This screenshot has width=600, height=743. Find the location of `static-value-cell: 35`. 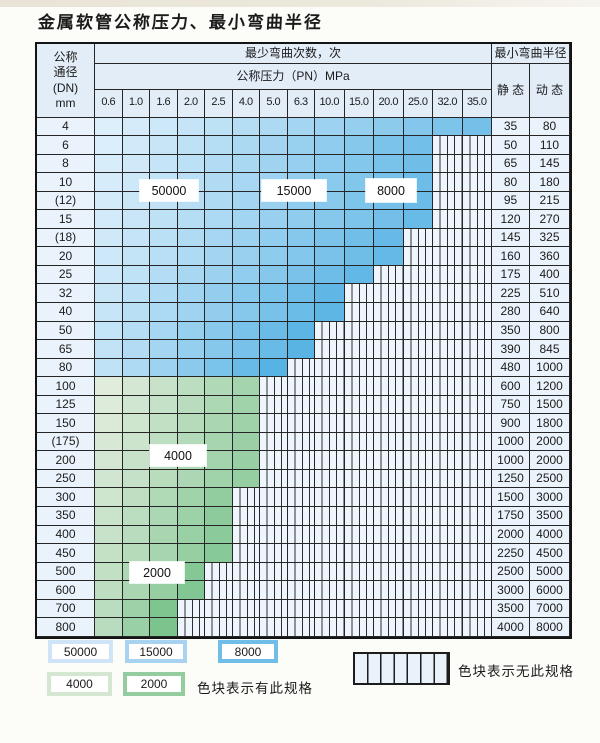

static-value-cell: 35 is located at coordinates (511, 127).